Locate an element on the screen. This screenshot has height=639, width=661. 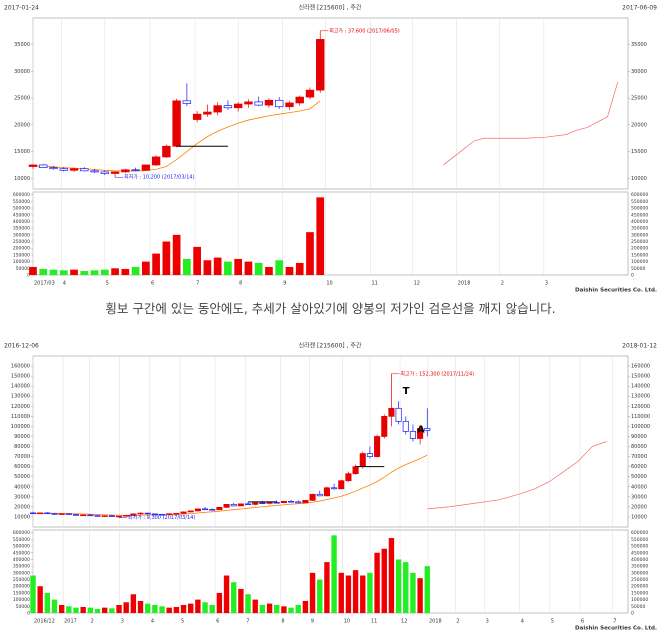
y-tick-label: 20000 is located at coordinates (639, 507).